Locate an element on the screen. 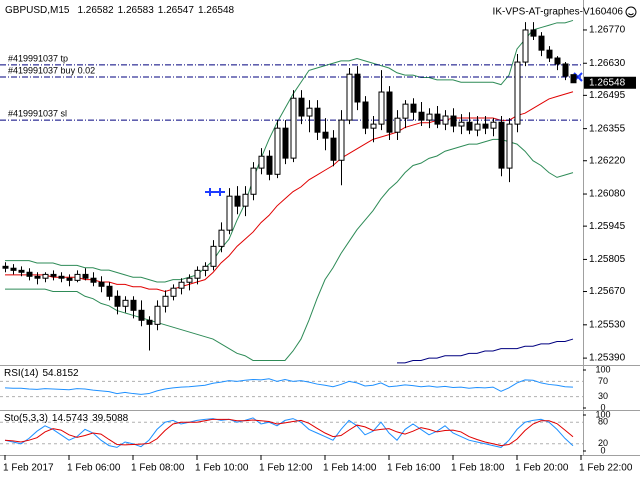  y-tick-label: 1.26080 is located at coordinates (607, 194).